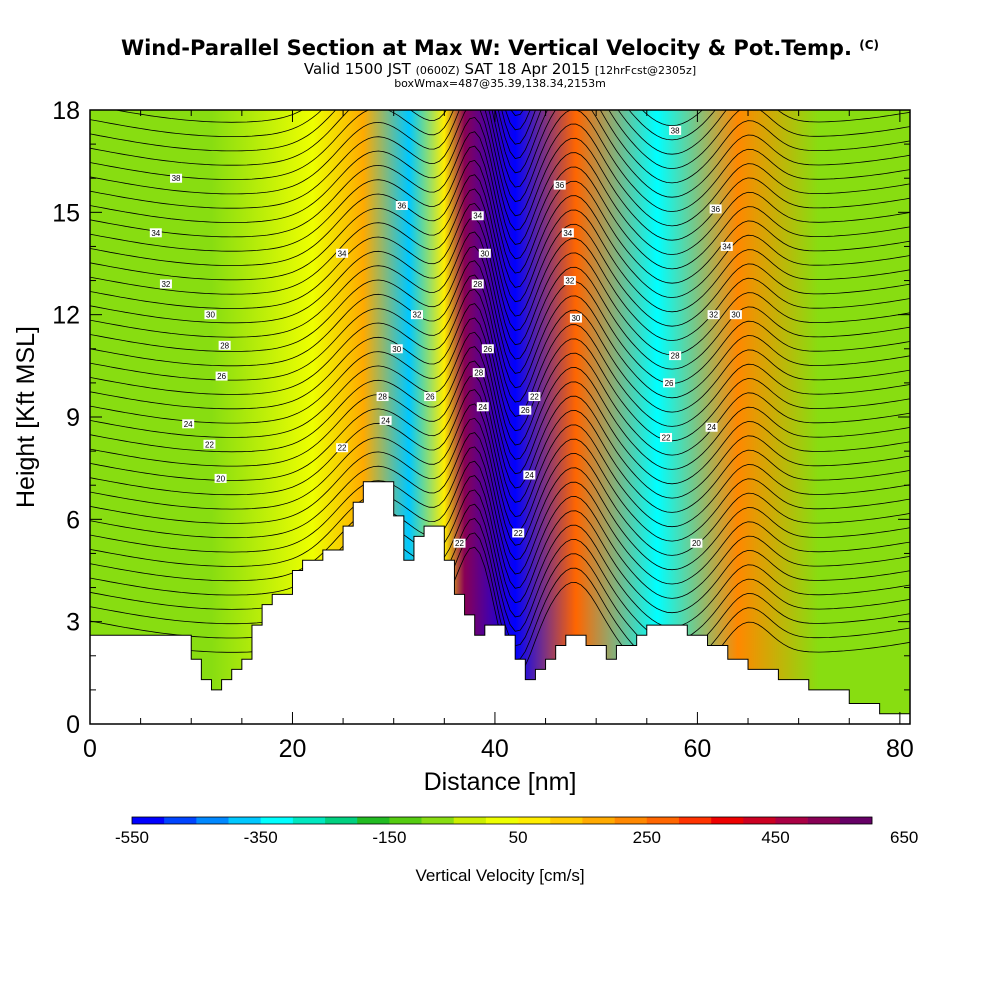  I want to click on y-tick-label: 18, so click(66, 111).